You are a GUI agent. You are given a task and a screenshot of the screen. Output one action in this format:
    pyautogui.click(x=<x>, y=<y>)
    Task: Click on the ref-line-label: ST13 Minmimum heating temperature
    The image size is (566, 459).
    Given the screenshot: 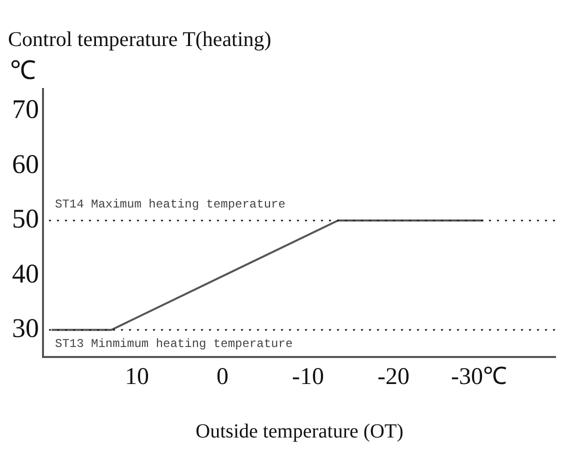 What is the action you would take?
    pyautogui.click(x=174, y=344)
    